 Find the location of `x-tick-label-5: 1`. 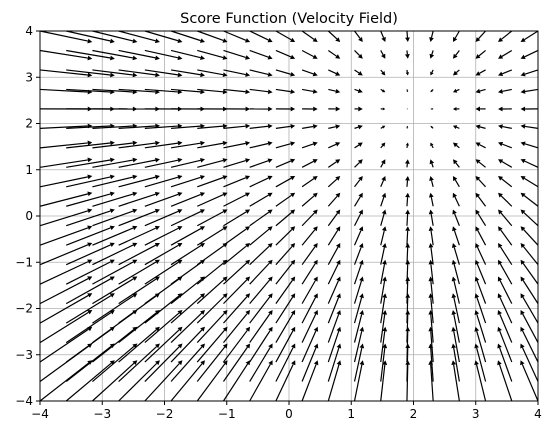

x-tick-label-5: 1 is located at coordinates (351, 414).